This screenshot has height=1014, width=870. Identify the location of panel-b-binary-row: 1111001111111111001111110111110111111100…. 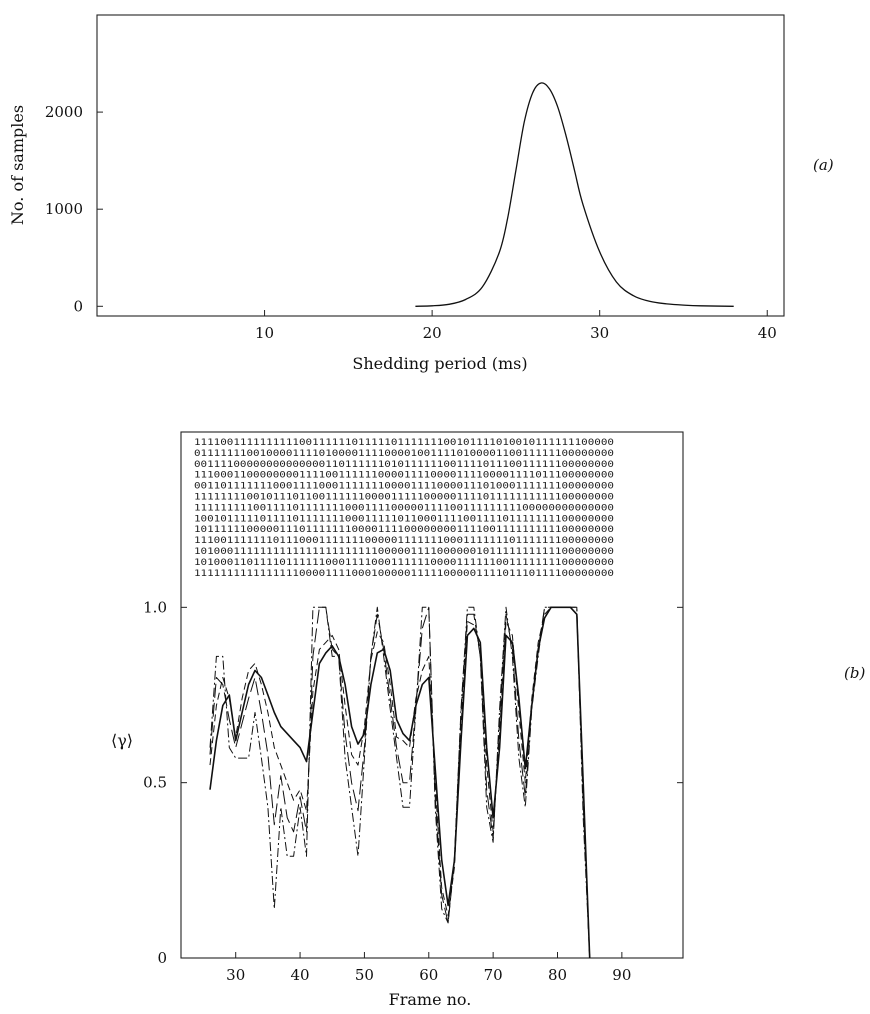
(404, 443).